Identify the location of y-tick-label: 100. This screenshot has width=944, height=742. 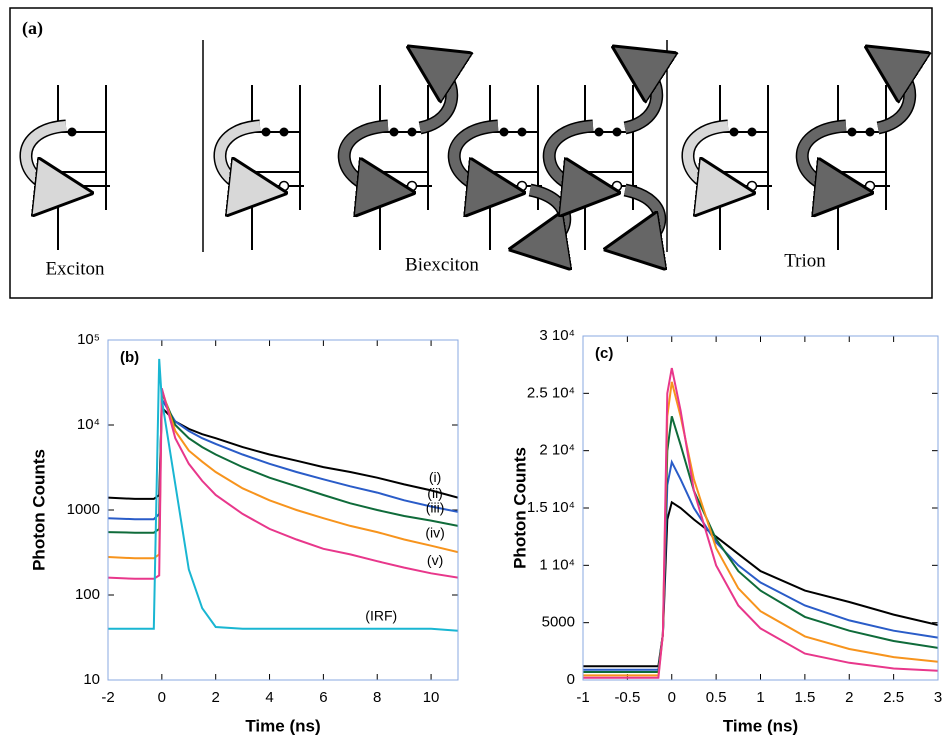
(87, 594).